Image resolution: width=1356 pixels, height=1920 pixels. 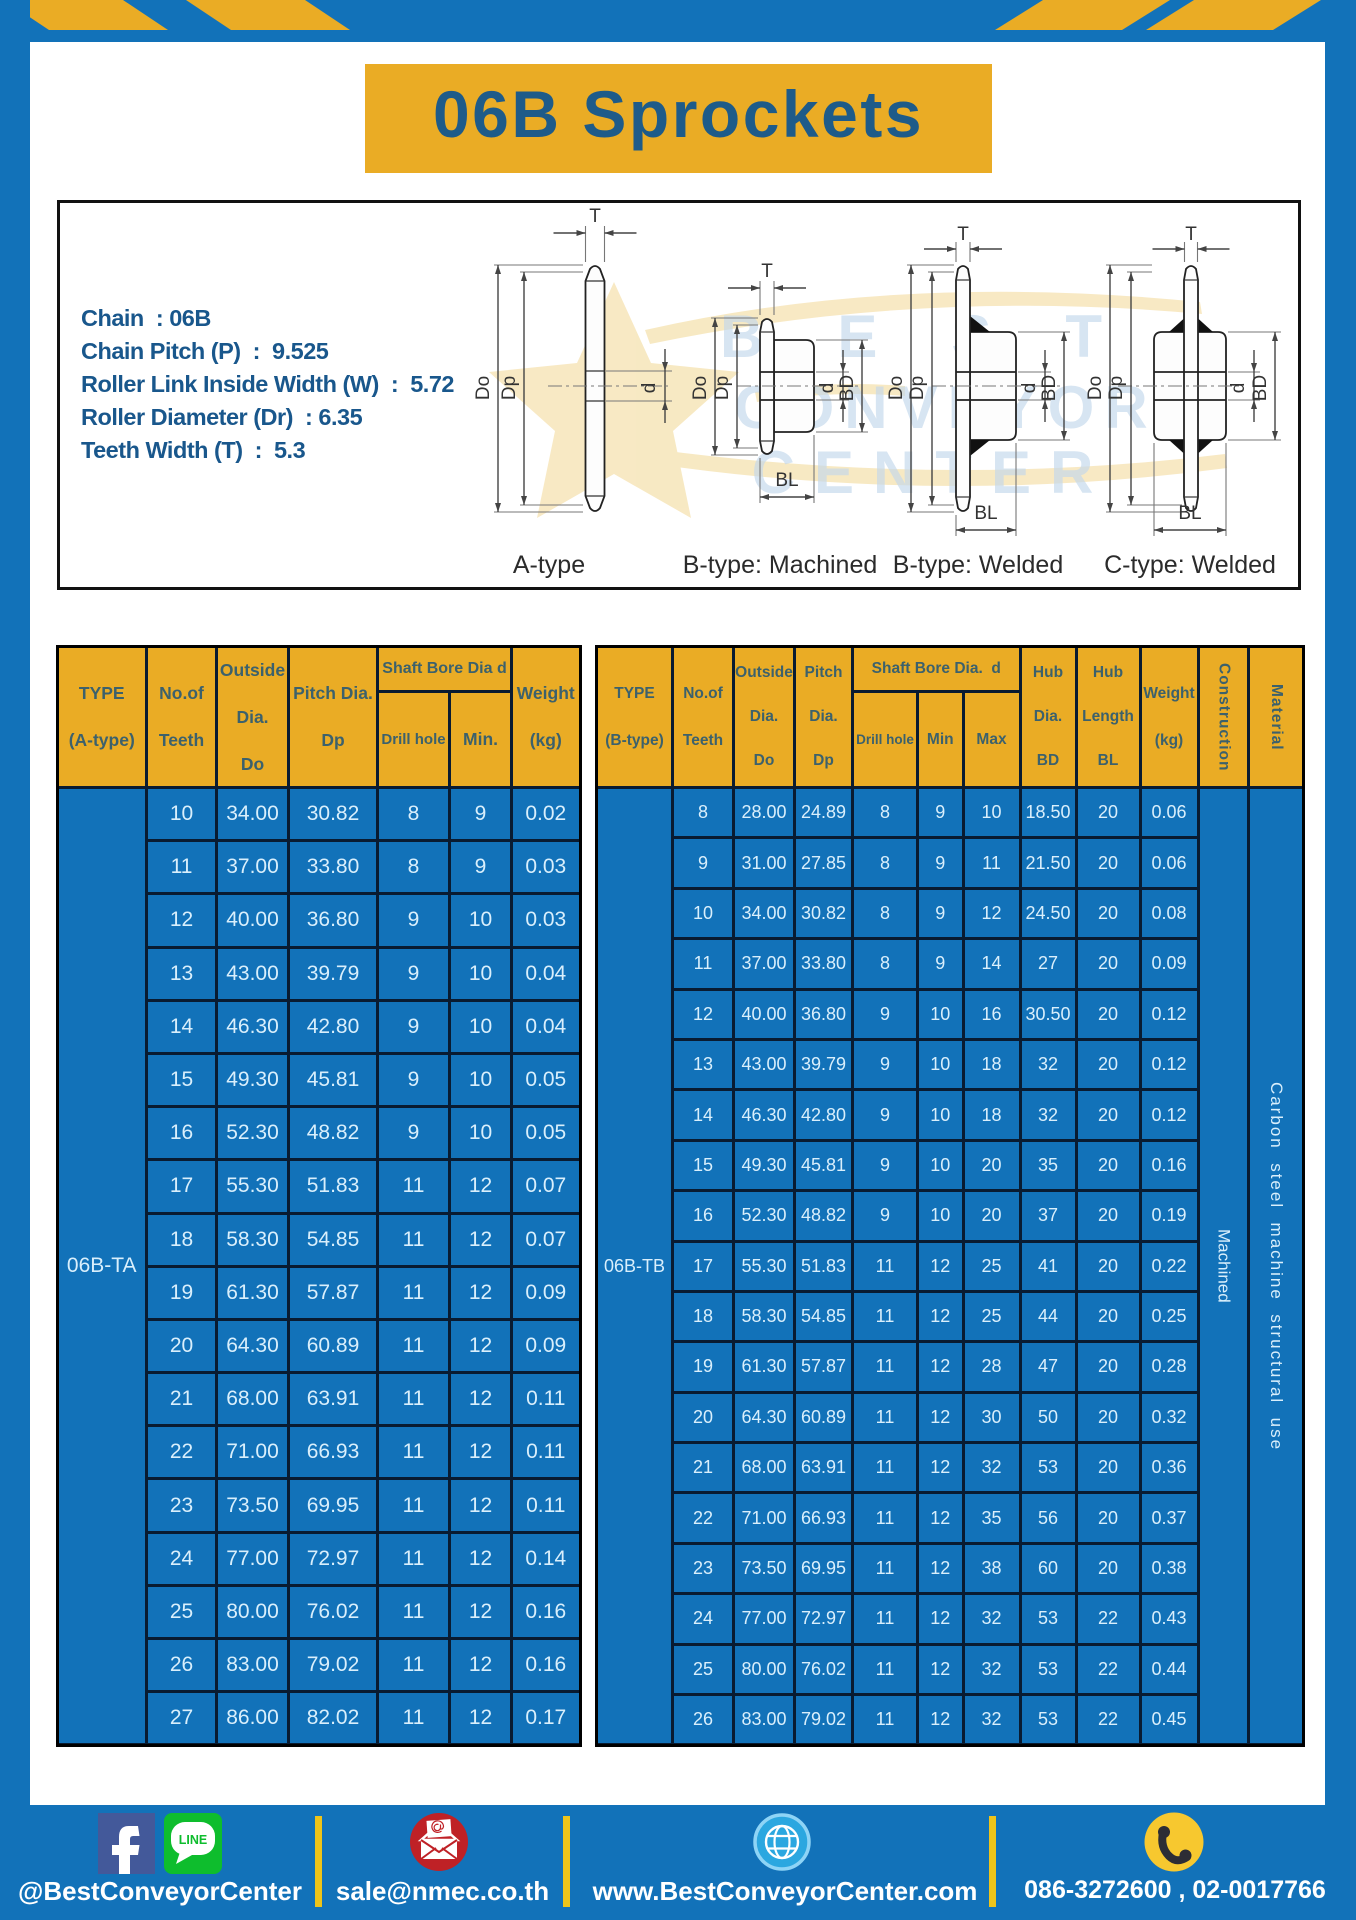 I want to click on svg-text: CENTER, so click(x=932, y=472).